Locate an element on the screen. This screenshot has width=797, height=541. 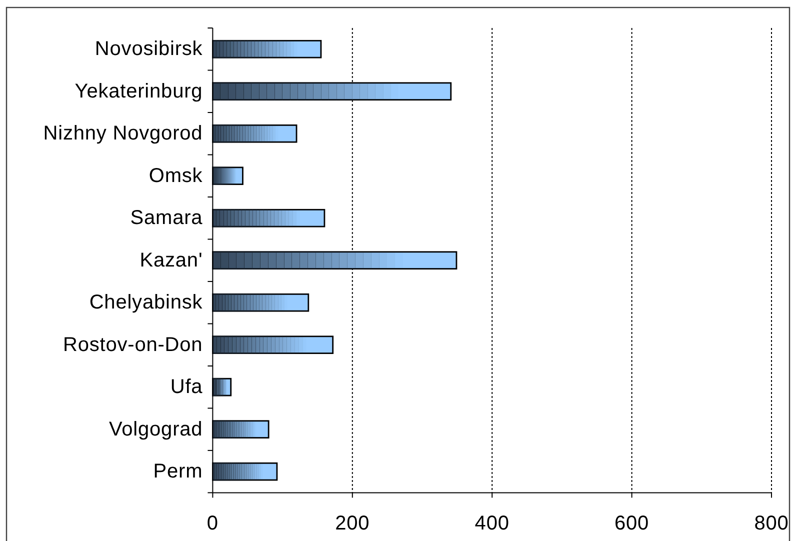
y-tick-label: Perm is located at coordinates (178, 471).